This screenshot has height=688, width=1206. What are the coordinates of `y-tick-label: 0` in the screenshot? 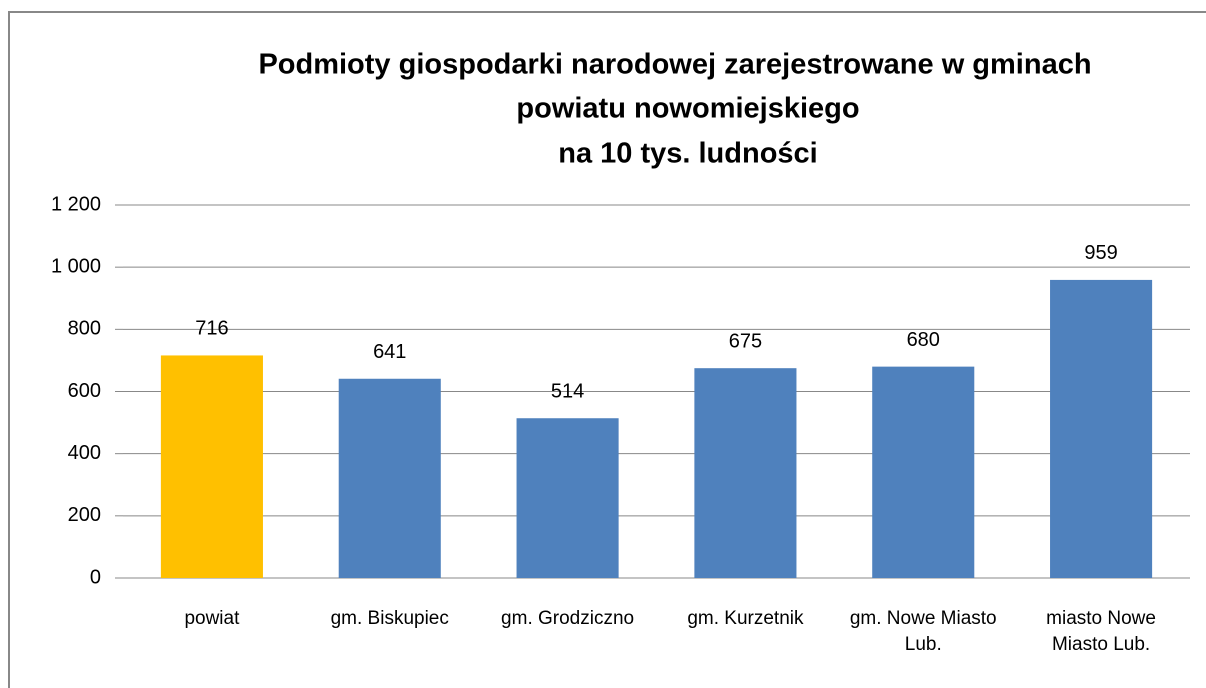 It's located at (95, 577).